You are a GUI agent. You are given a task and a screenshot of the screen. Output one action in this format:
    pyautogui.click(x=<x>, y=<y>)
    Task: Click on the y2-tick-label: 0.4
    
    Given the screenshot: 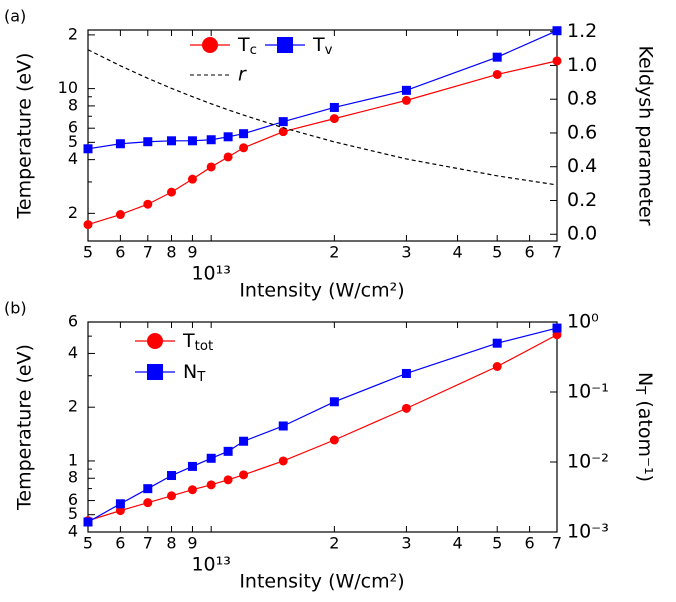 What is the action you would take?
    pyautogui.click(x=582, y=166)
    